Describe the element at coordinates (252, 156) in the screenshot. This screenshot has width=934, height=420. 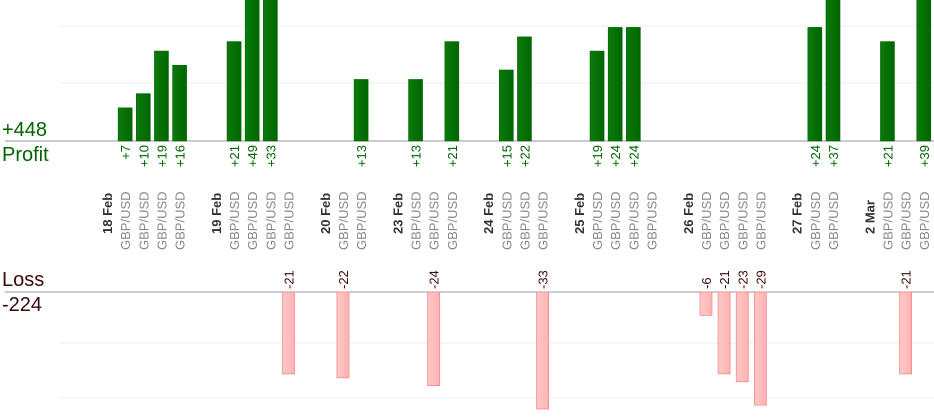
I see `profit-data-label: +49` at that location.